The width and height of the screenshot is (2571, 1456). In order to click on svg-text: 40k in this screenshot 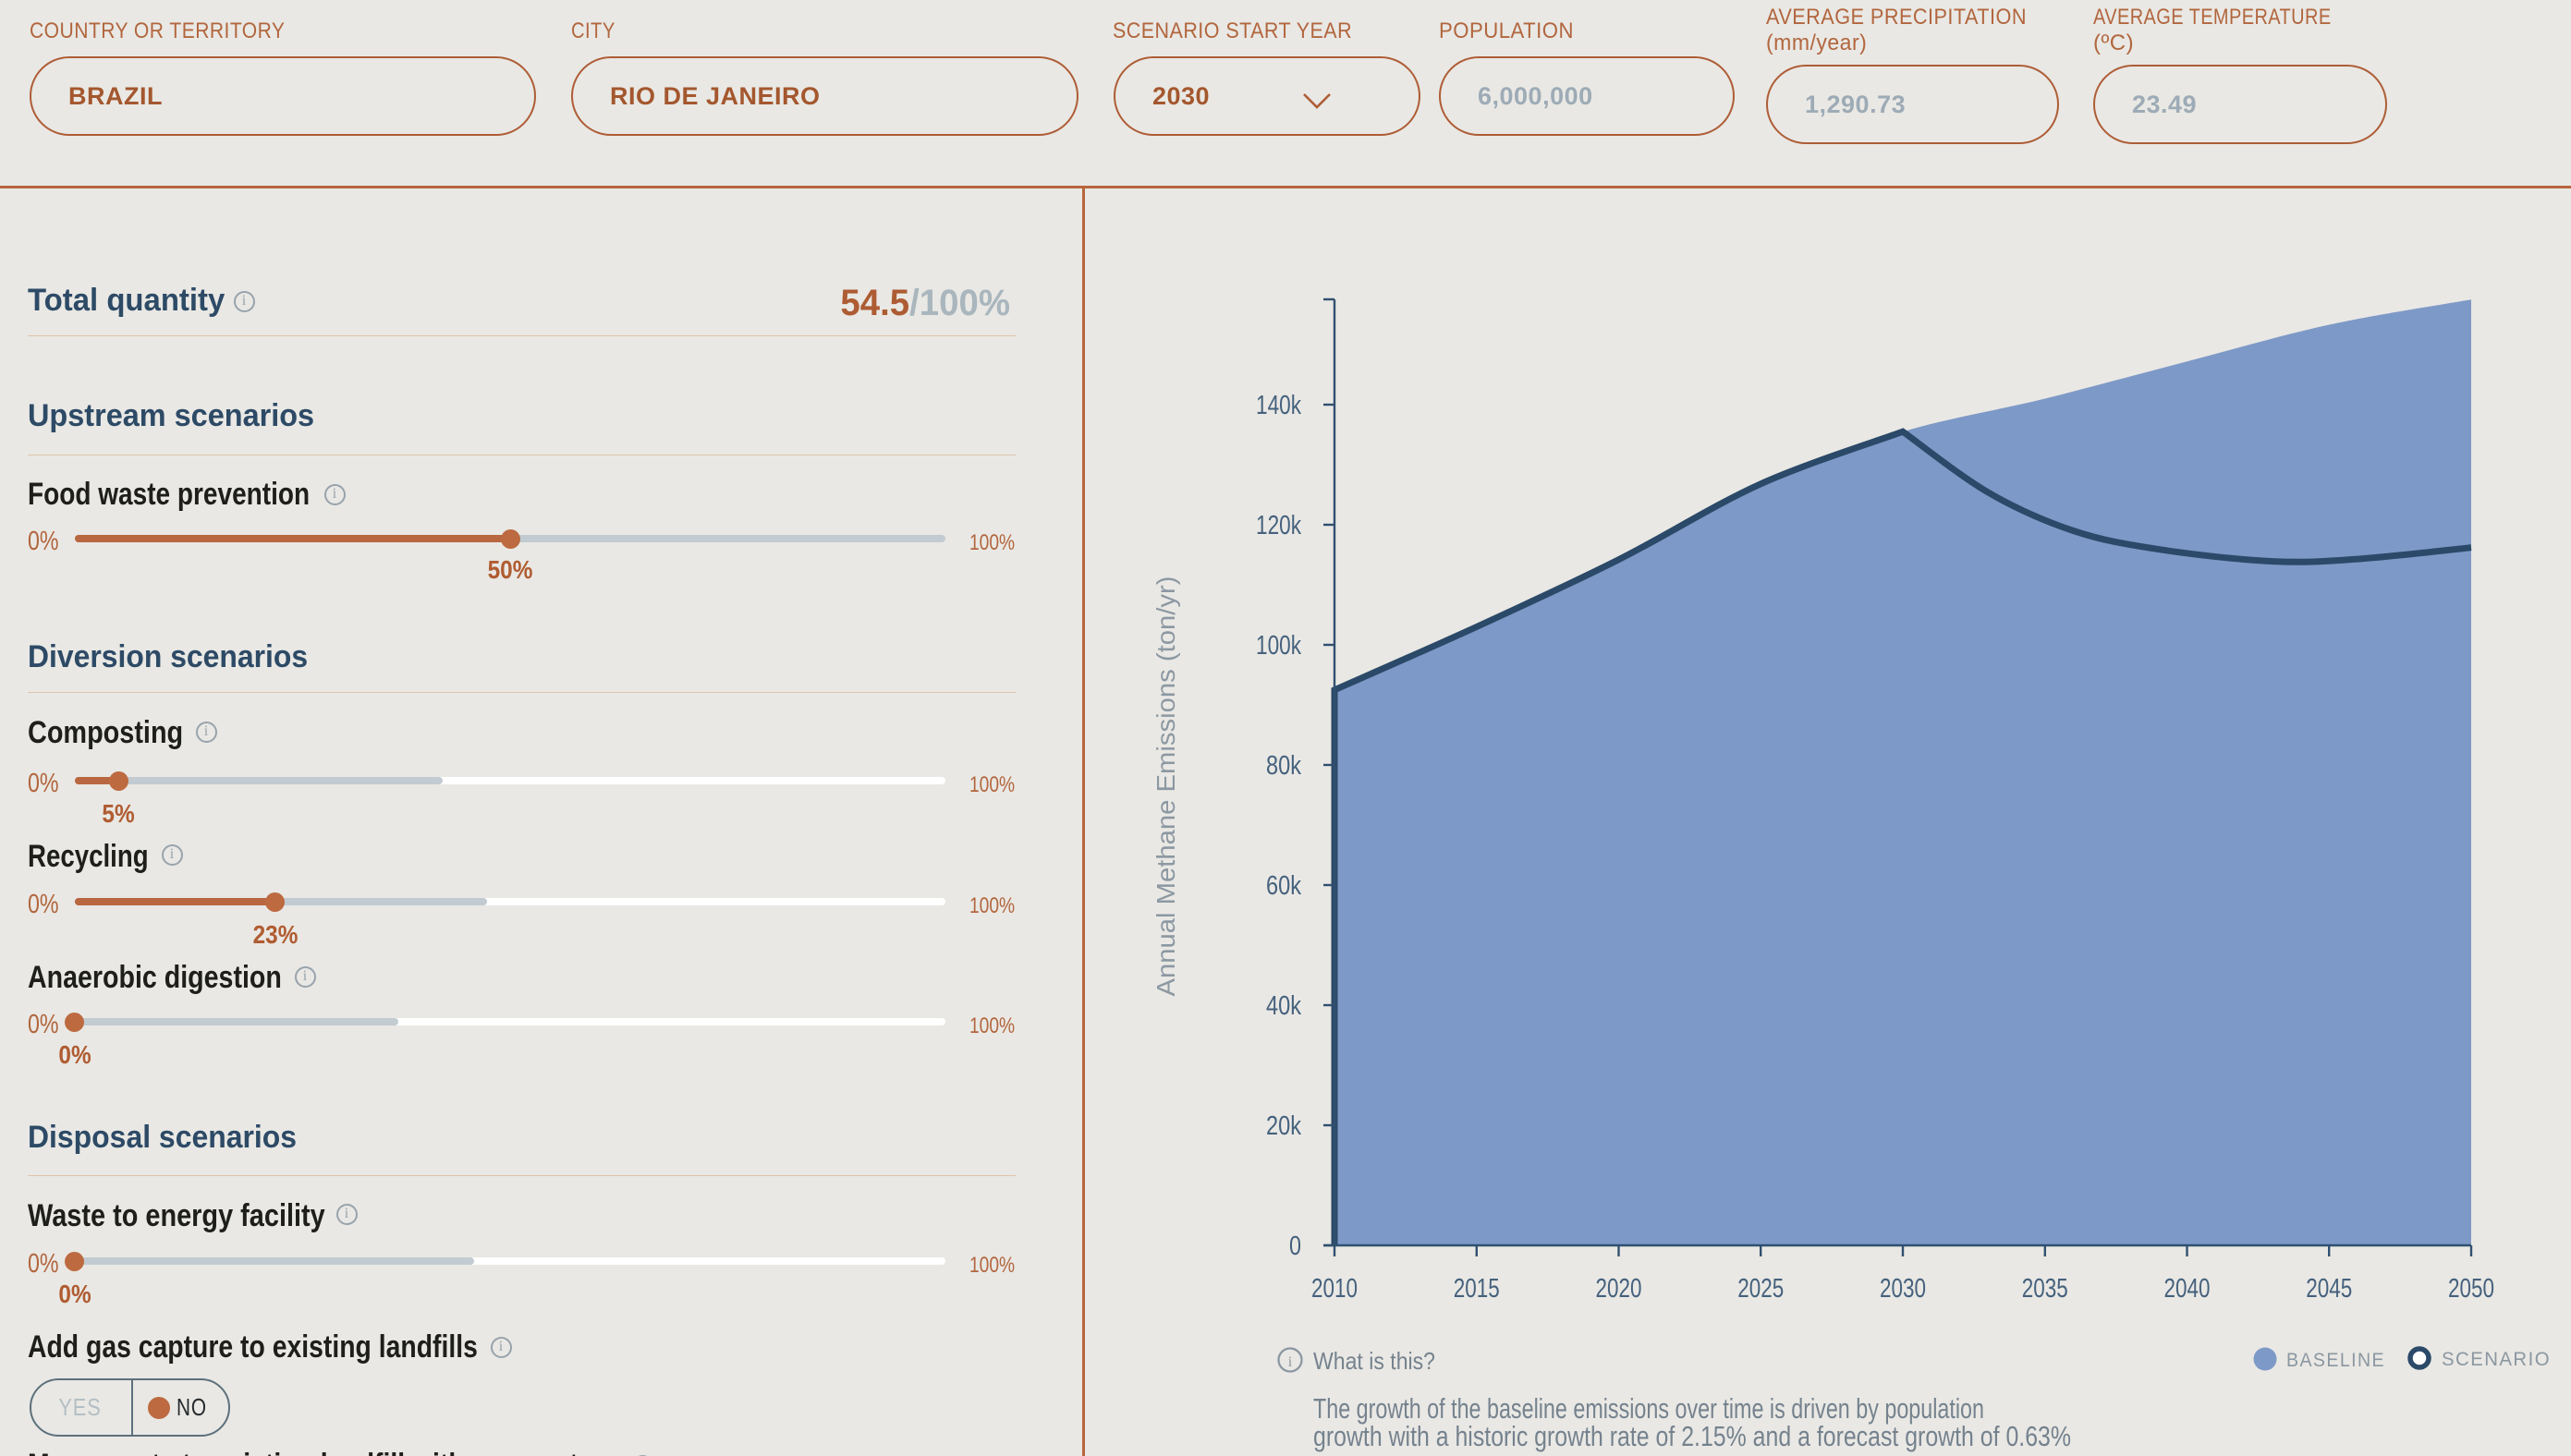, I will do `click(1283, 1006)`.